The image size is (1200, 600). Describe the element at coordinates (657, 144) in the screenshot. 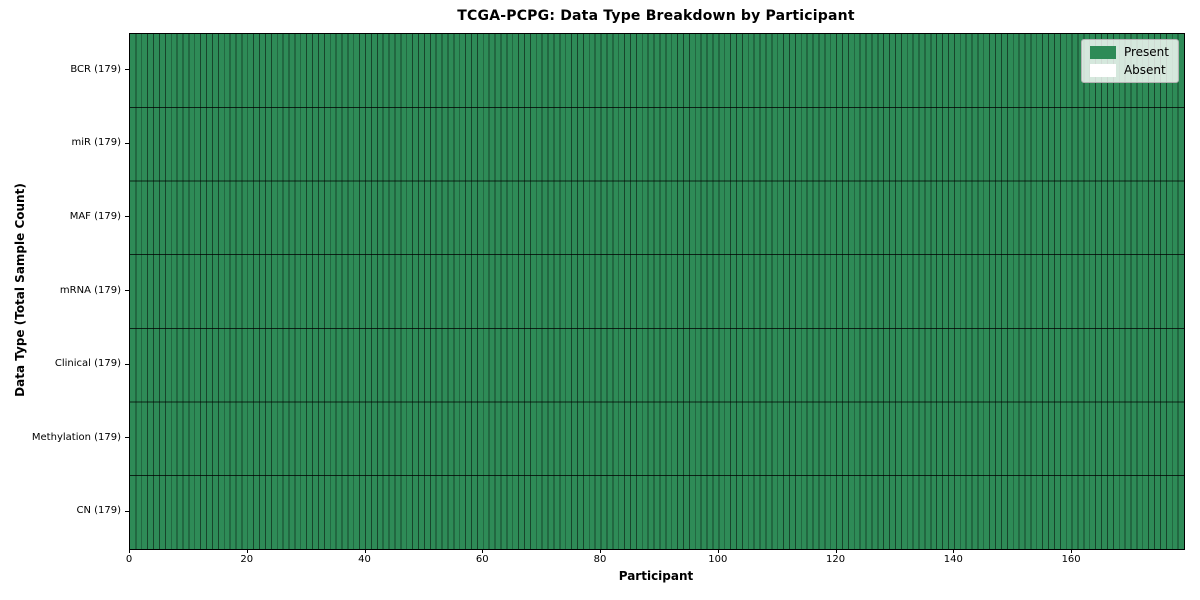

I see `present-cells-miR` at that location.